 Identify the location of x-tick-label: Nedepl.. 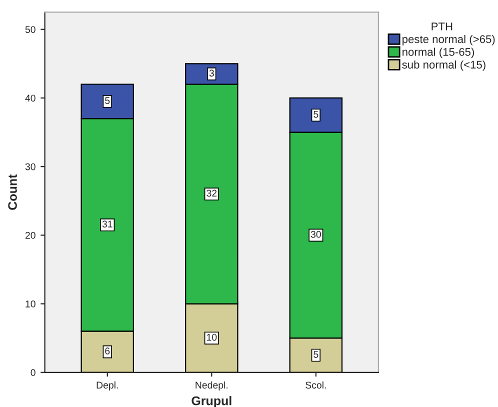
(212, 385).